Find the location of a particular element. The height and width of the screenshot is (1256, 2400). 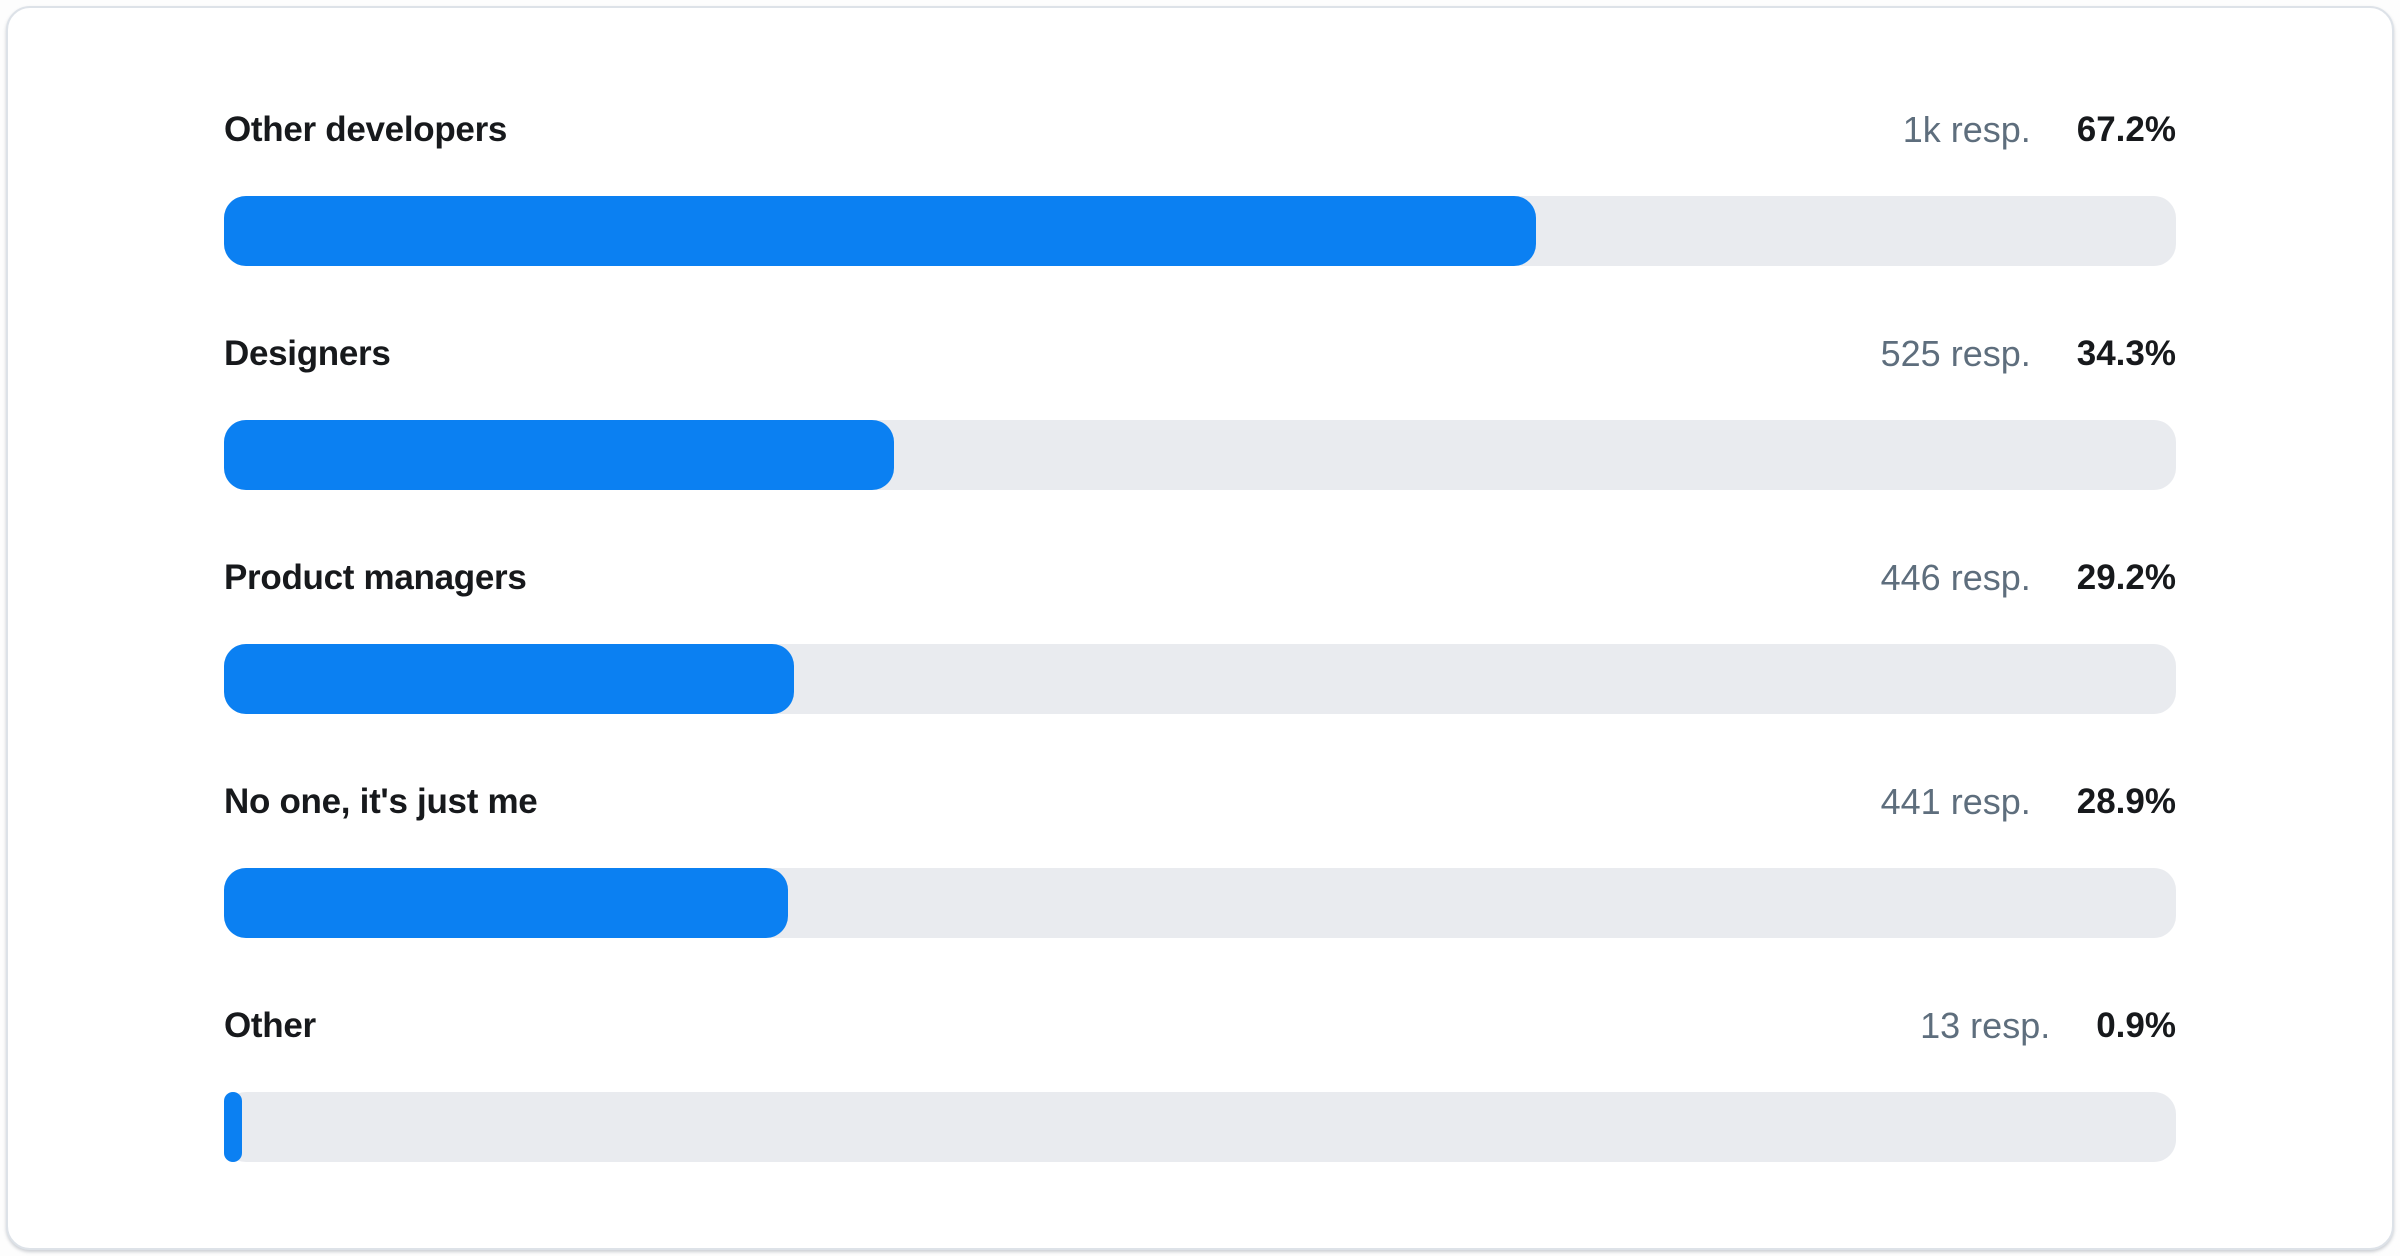

row-stats: 525 resp. 34.3% is located at coordinates (2028, 354).